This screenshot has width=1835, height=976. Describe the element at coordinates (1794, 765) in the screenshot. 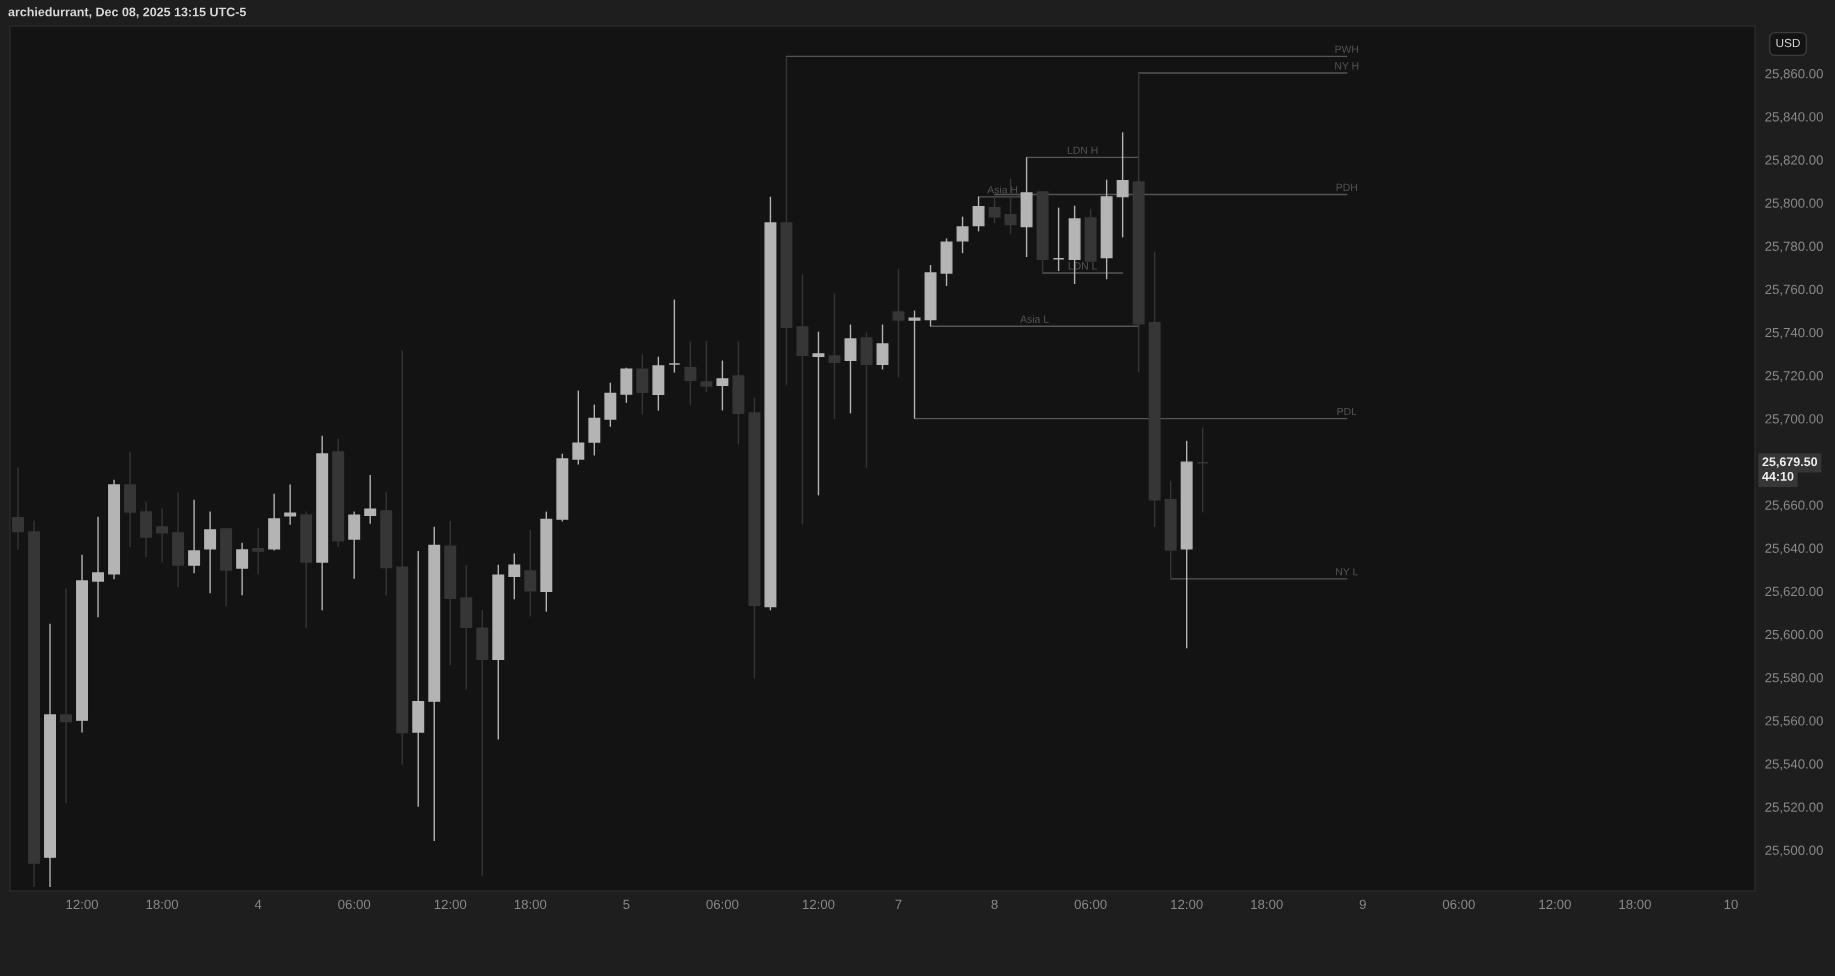

I see `y-tick-label: 25,540.00` at that location.